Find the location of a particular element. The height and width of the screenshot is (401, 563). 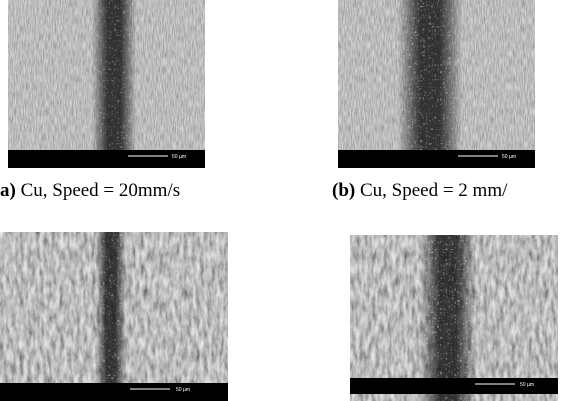

caption-label: (b) is located at coordinates (343, 190).